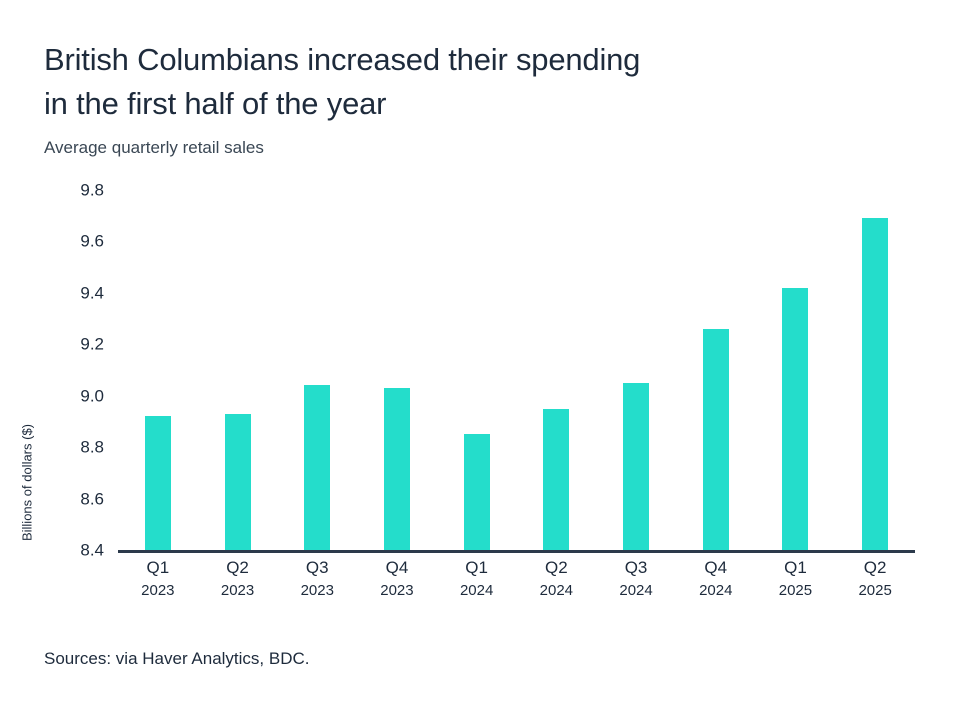 The height and width of the screenshot is (720, 960). Describe the element at coordinates (92, 293) in the screenshot. I see `y-tick-label: 9.4` at that location.